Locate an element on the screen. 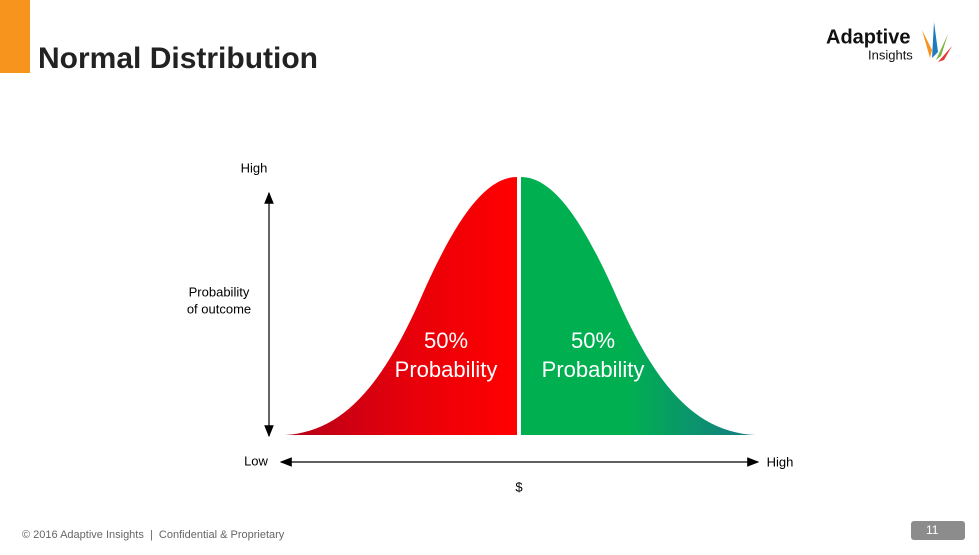 The height and width of the screenshot is (555, 979). x-axis-high: High is located at coordinates (780, 461).